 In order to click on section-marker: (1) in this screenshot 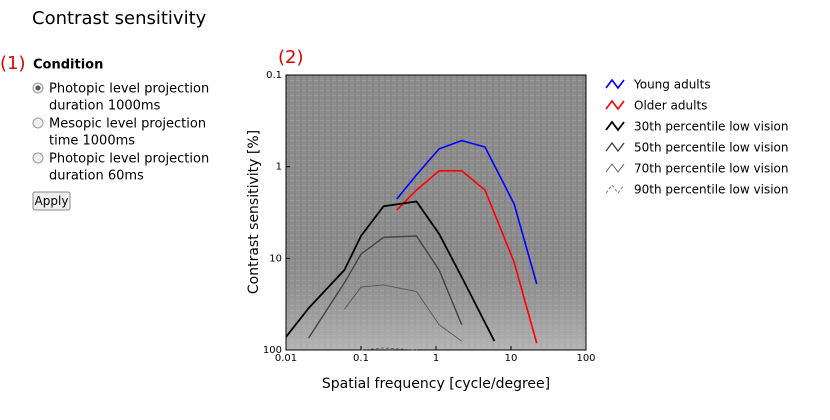, I will do `click(13, 63)`.